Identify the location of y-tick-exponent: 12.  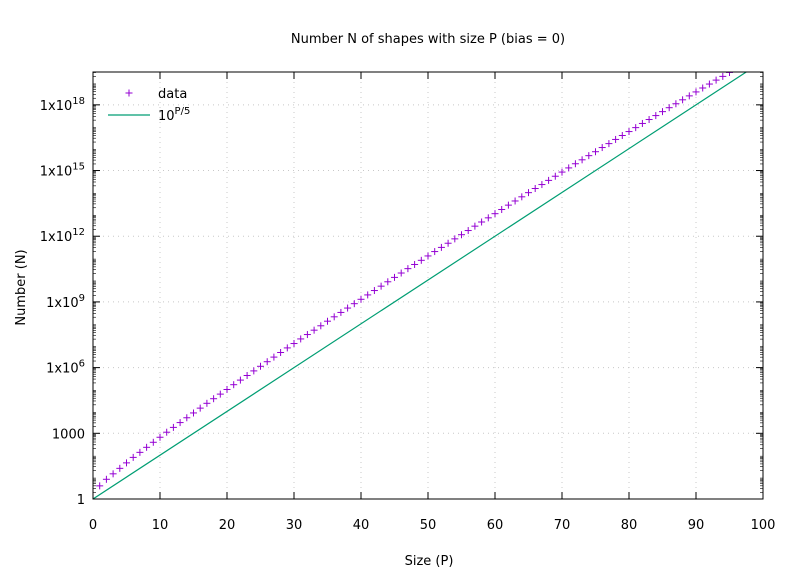
(78, 232).